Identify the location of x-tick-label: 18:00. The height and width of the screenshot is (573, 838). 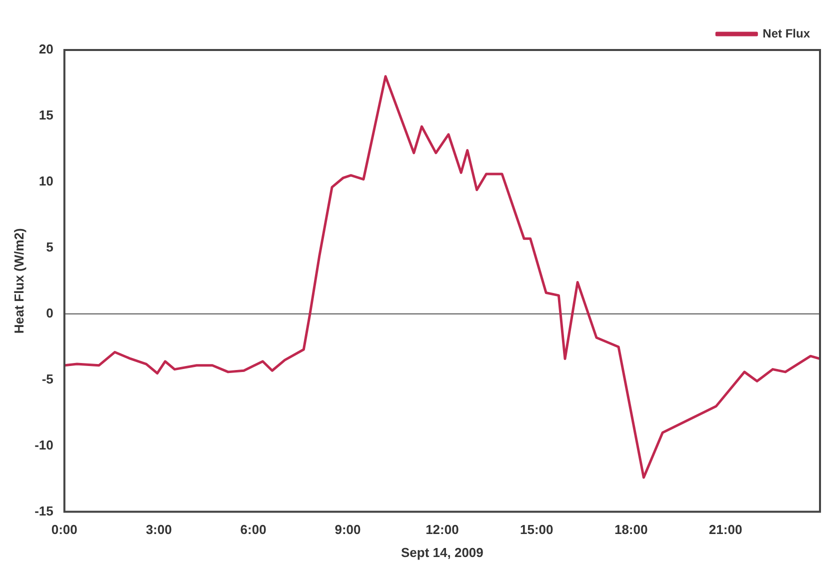
(631, 530).